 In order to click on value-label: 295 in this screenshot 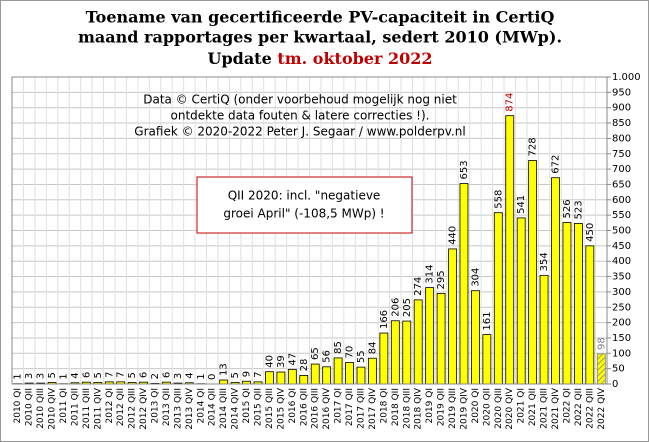, I will do `click(441, 279)`.